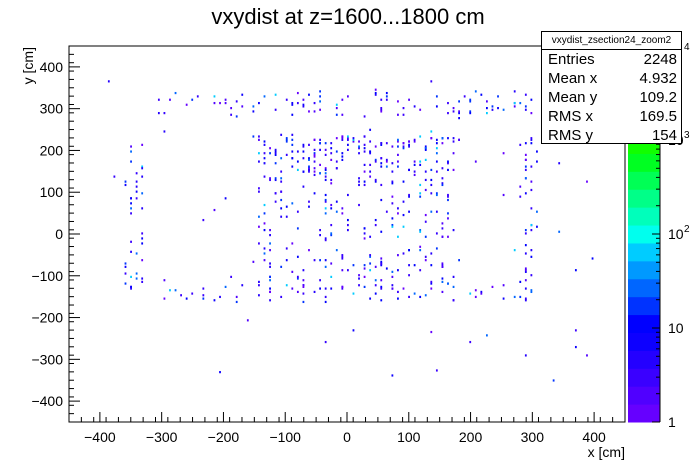 The image size is (696, 472). Describe the element at coordinates (285, 437) in the screenshot. I see `x-tick-label: −100` at that location.